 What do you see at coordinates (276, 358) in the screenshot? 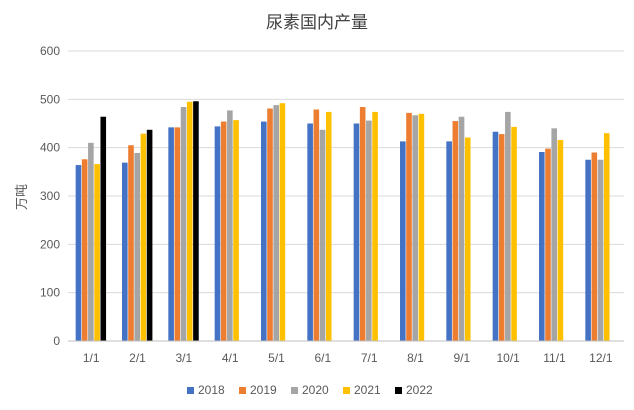
I see `x-tick-label: 5/1` at bounding box center [276, 358].